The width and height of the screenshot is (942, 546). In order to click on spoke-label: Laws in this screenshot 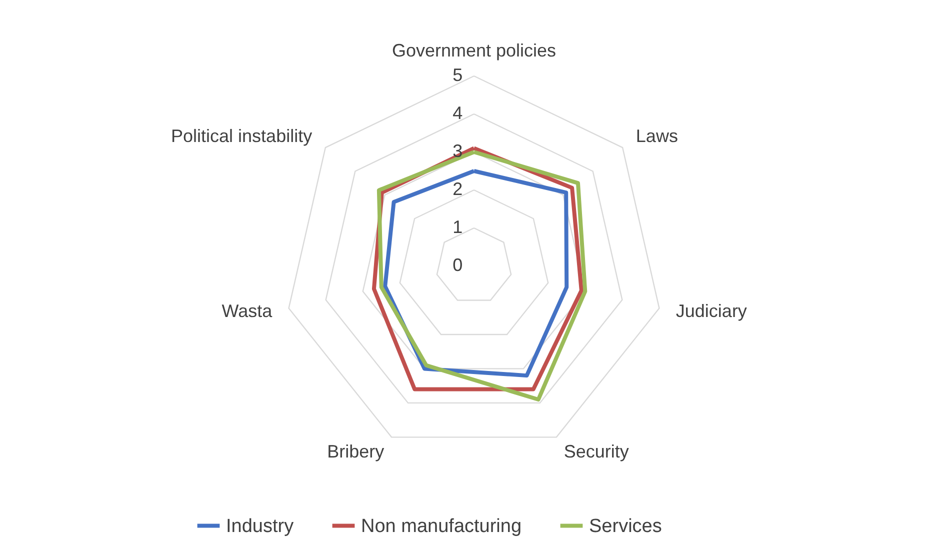, I will do `click(657, 136)`.